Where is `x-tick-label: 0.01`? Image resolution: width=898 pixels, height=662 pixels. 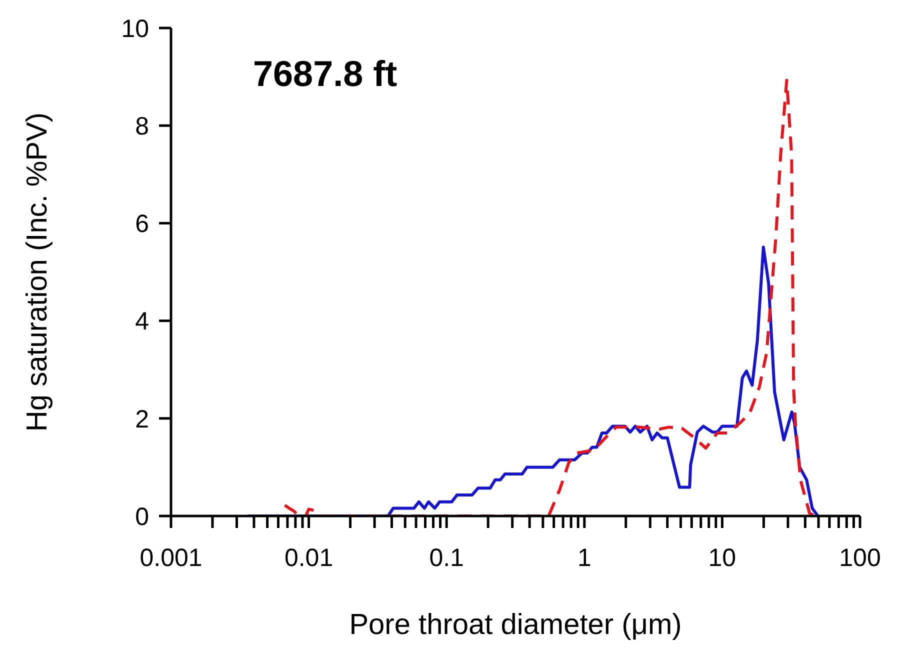
x-tick-label: 0.01 is located at coordinates (309, 558).